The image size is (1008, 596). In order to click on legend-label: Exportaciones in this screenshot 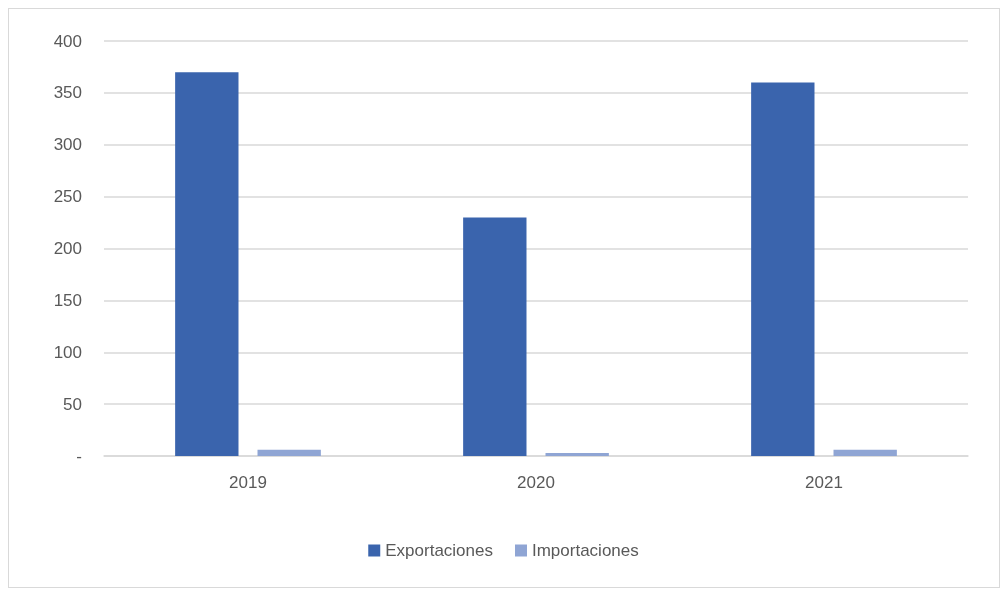, I will do `click(439, 550)`.